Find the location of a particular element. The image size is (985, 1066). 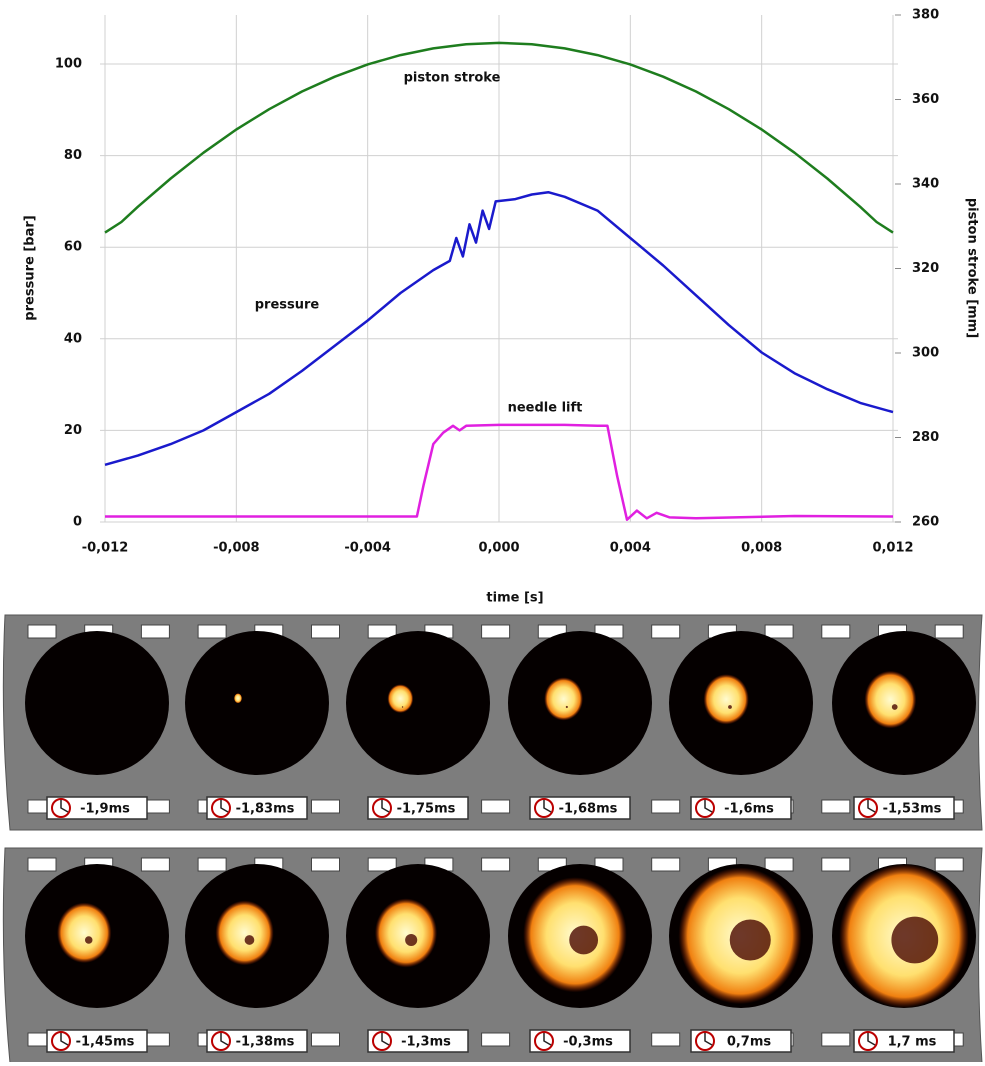

x-tick-label: -0,012 is located at coordinates (105, 548).